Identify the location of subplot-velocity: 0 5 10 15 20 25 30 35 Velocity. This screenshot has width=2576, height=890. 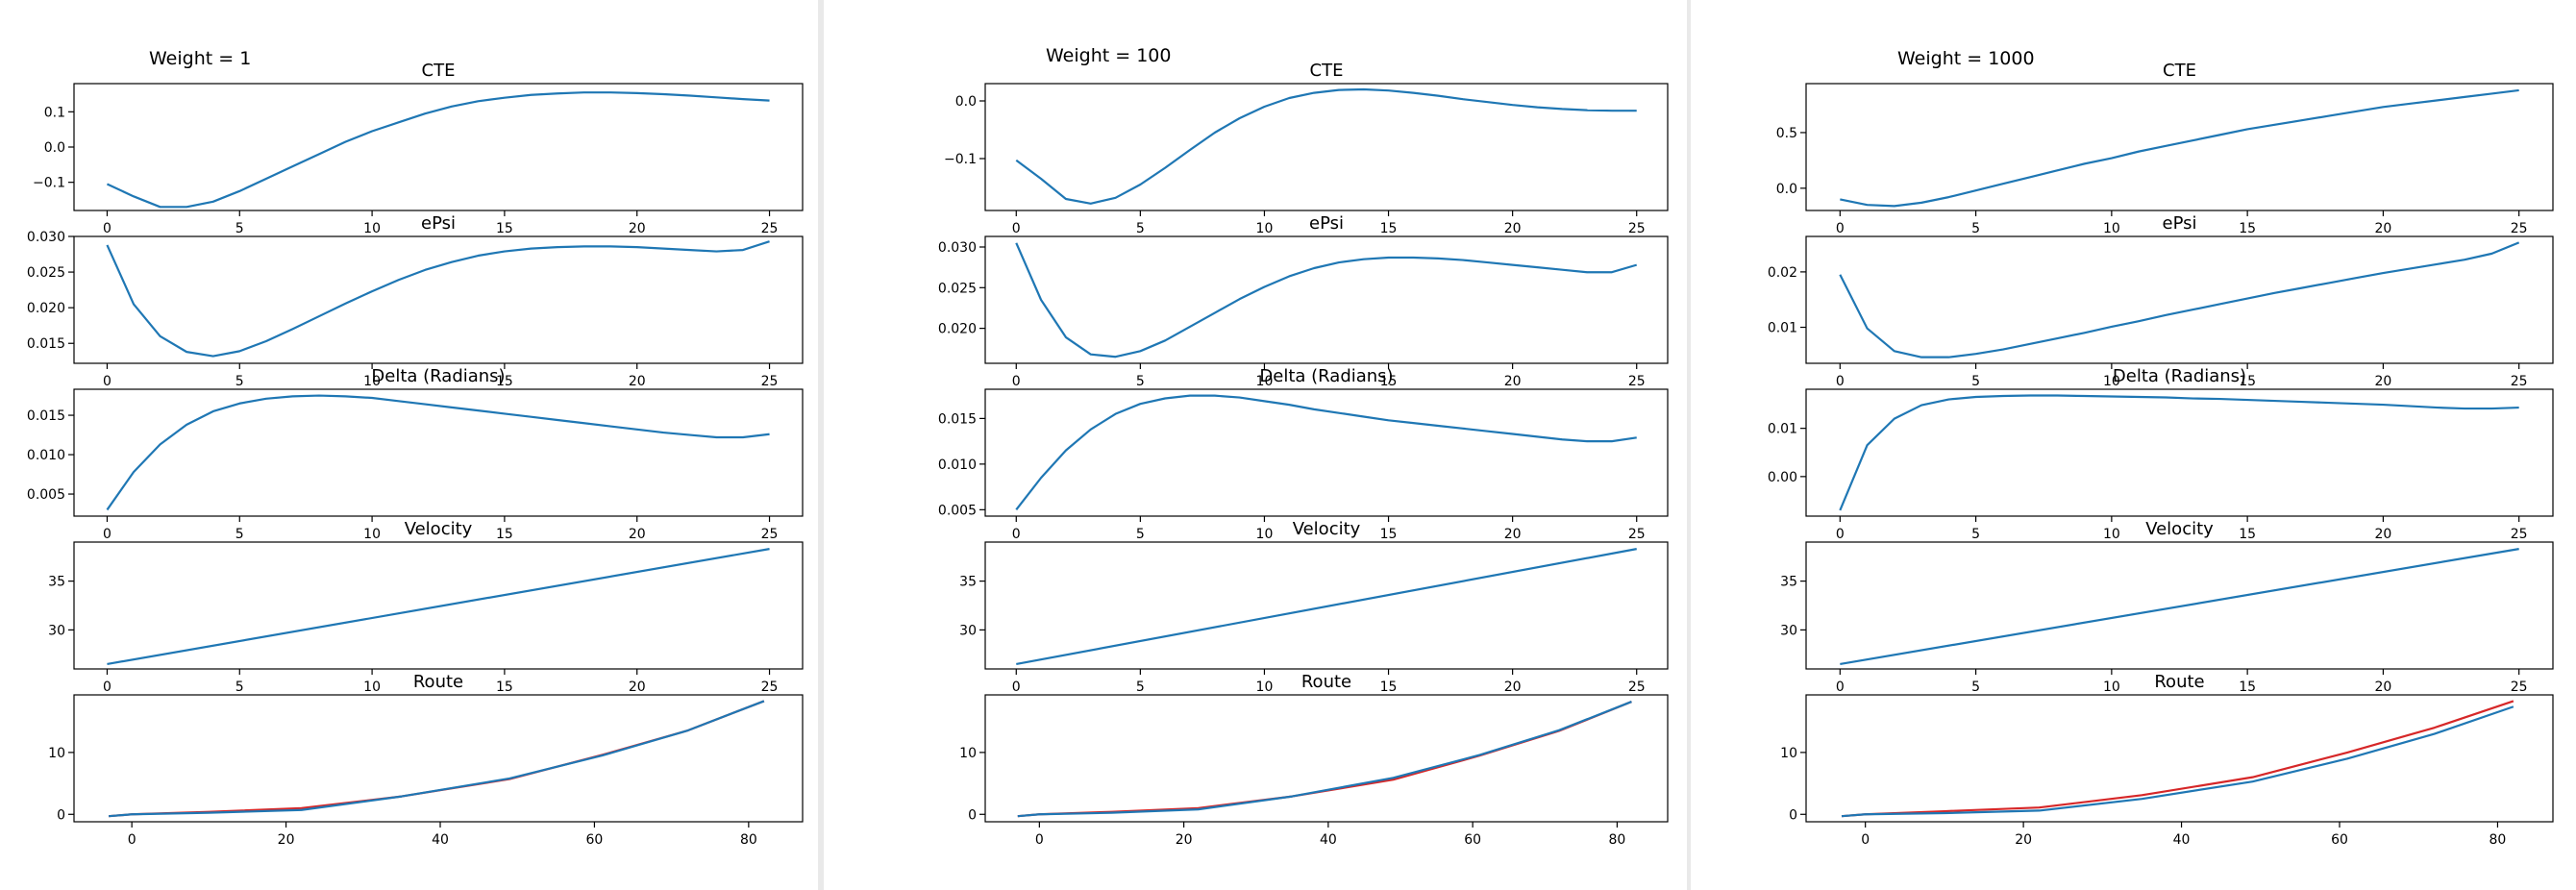
(2167, 607).